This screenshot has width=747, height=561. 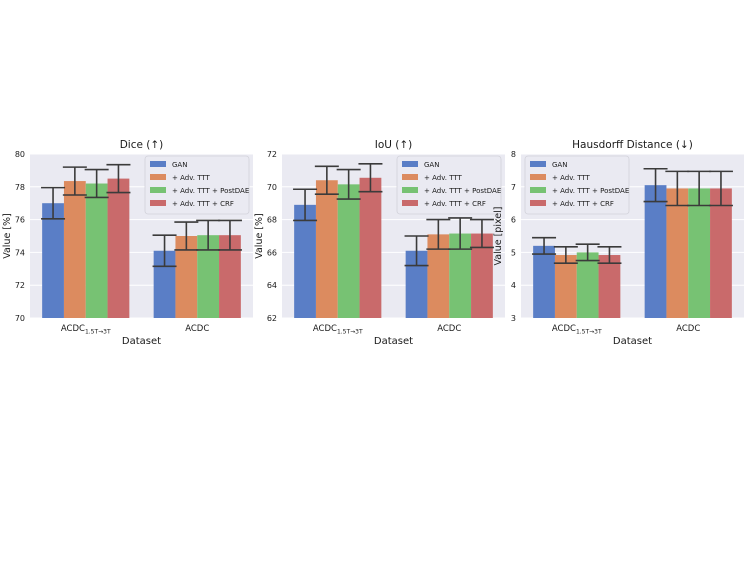 I want to click on y-tick-label: 80, so click(x=20, y=154).